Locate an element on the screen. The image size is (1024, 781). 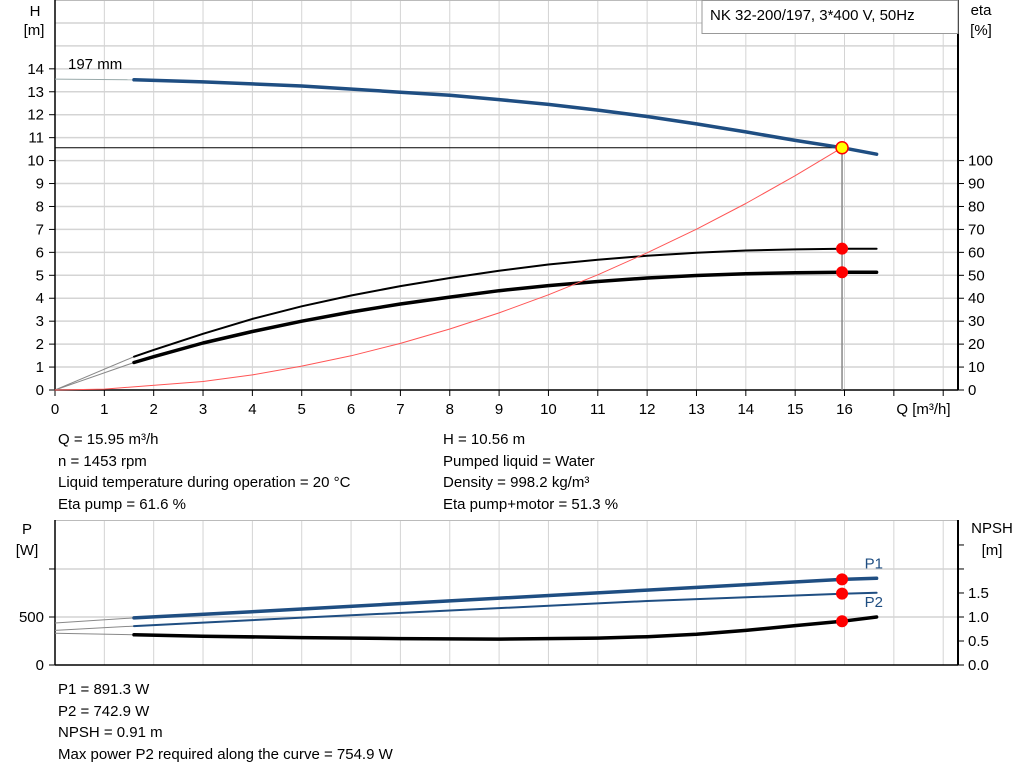
chart1-y2-tick-label: 90 is located at coordinates (976, 184).